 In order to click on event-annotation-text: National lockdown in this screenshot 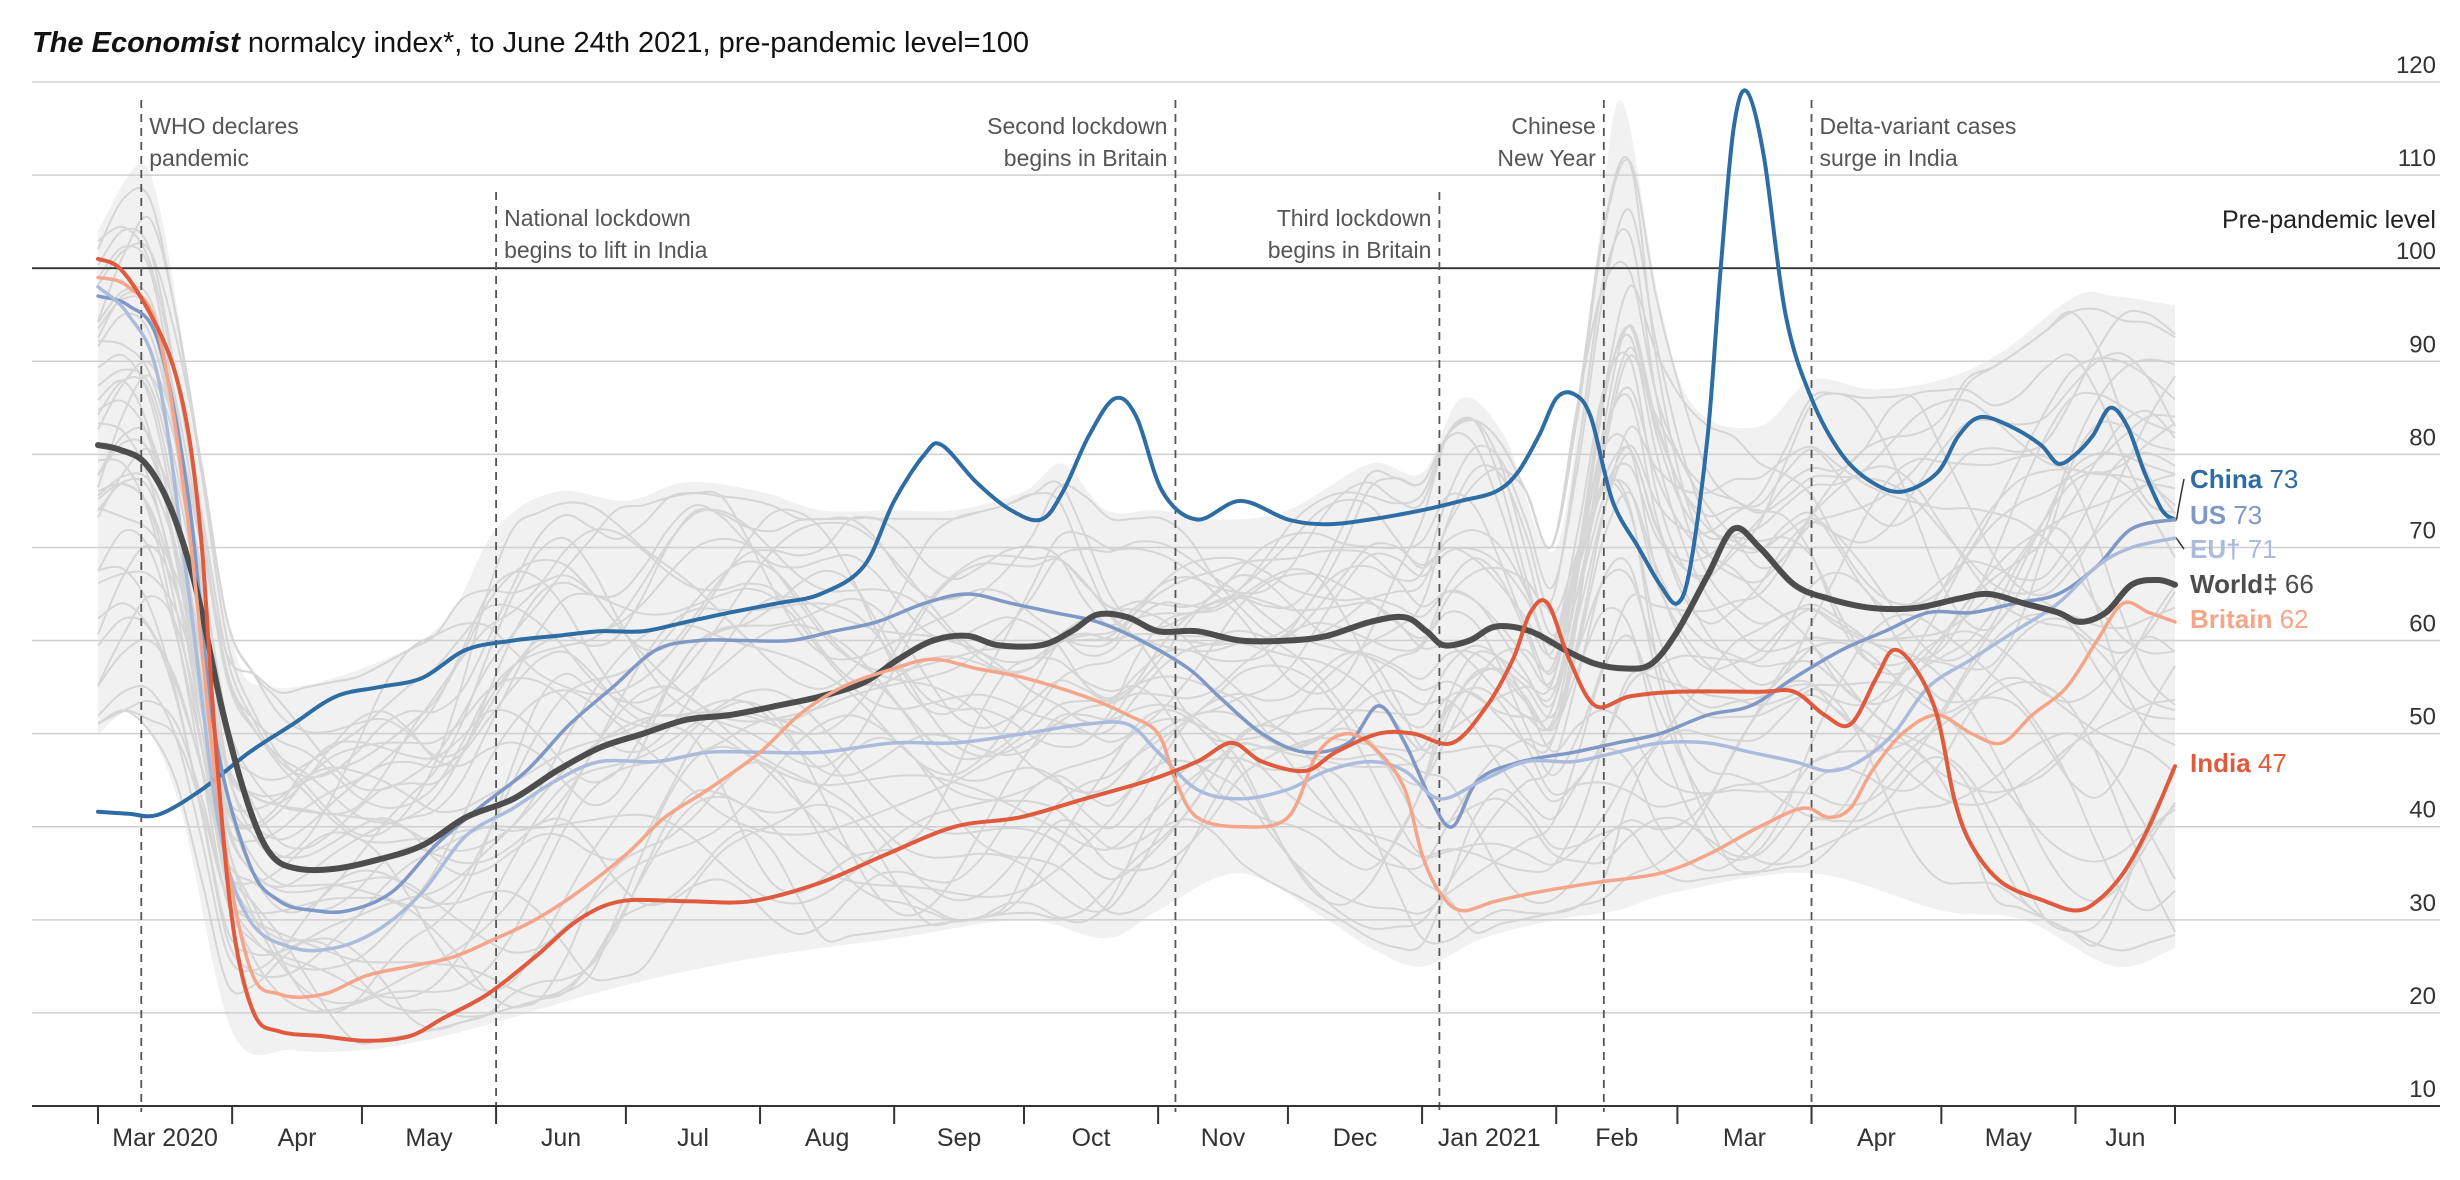, I will do `click(597, 218)`.